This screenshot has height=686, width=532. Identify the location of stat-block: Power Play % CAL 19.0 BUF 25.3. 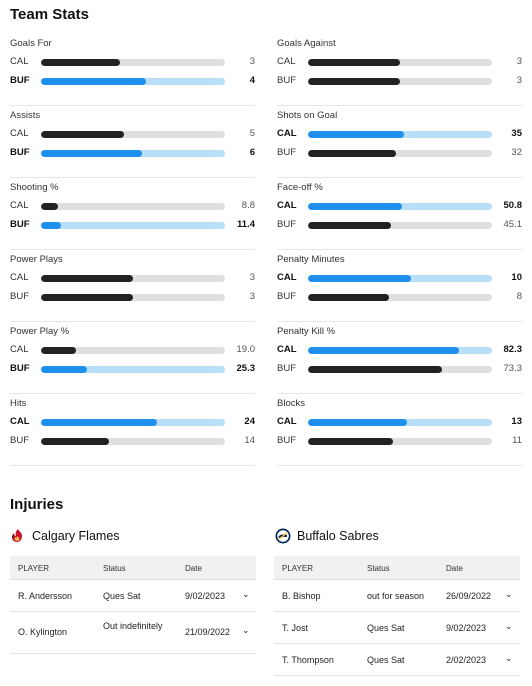
(132, 358).